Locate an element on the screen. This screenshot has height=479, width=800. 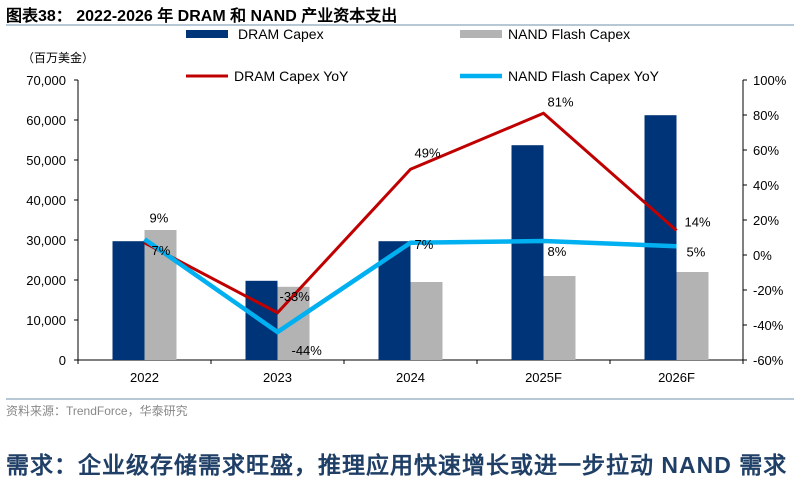
legend-swatch-dram-capex is located at coordinates (207, 34).